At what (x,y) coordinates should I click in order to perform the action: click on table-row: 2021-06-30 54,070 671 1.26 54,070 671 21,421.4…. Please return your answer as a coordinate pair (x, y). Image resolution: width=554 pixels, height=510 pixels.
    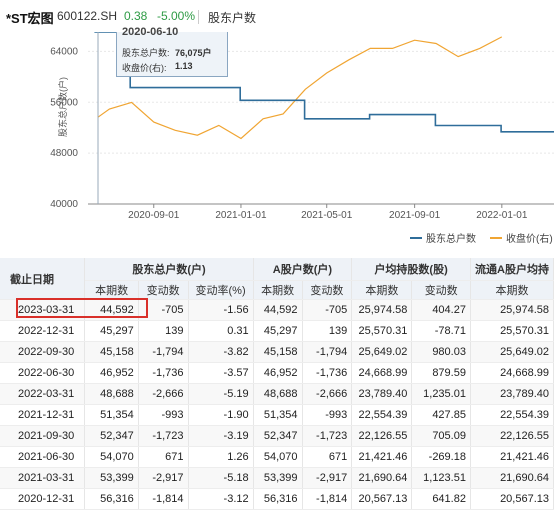
    Looking at the image, I should click on (277, 457).